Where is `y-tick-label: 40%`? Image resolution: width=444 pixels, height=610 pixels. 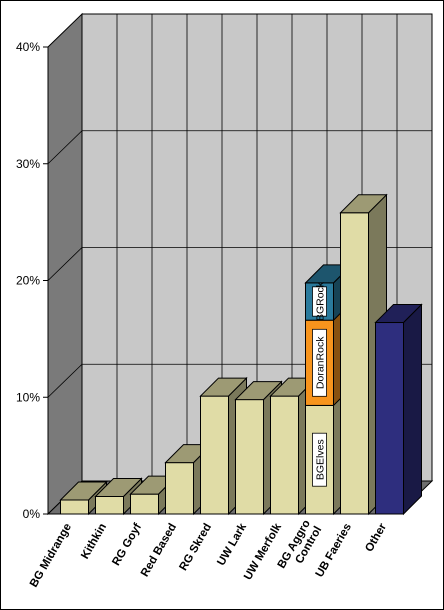 y-tick-label: 40% is located at coordinates (28, 47).